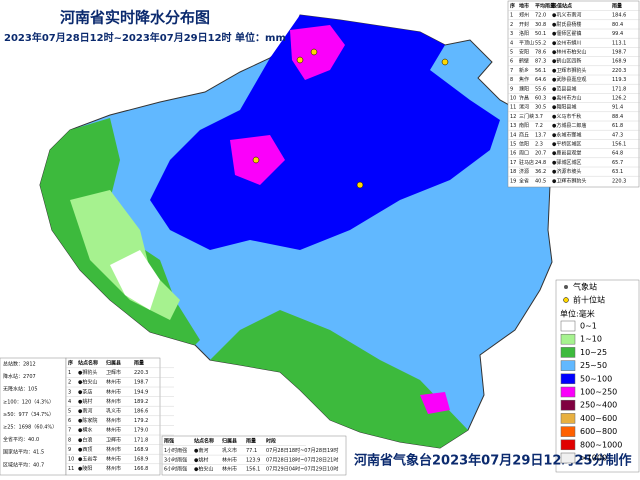 The height and width of the screenshot is (480, 640). I want to click on cell: 184.6, so click(619, 16).